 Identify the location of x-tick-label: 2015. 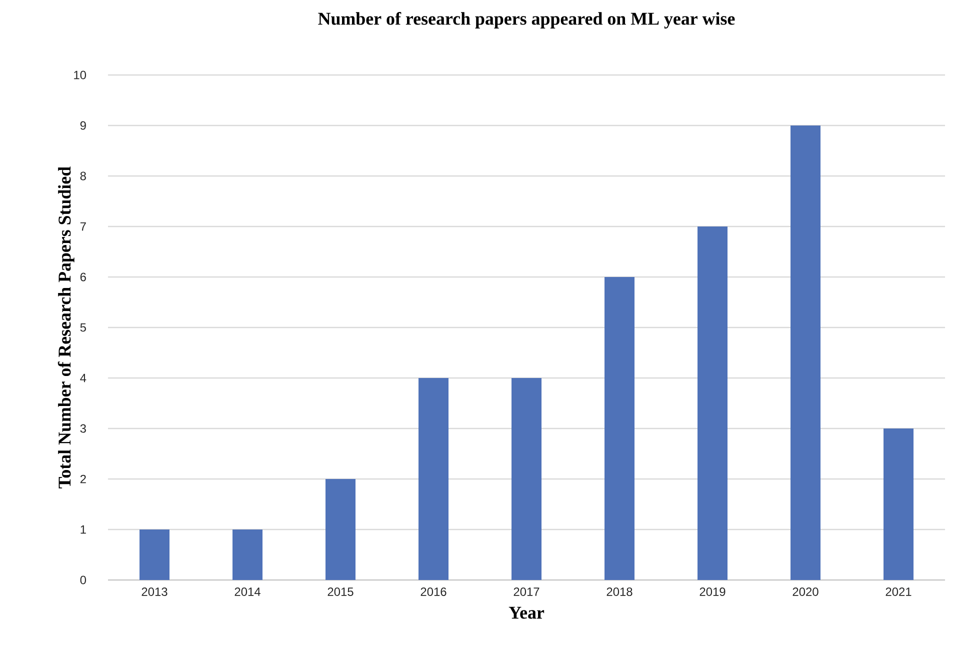
(341, 592).